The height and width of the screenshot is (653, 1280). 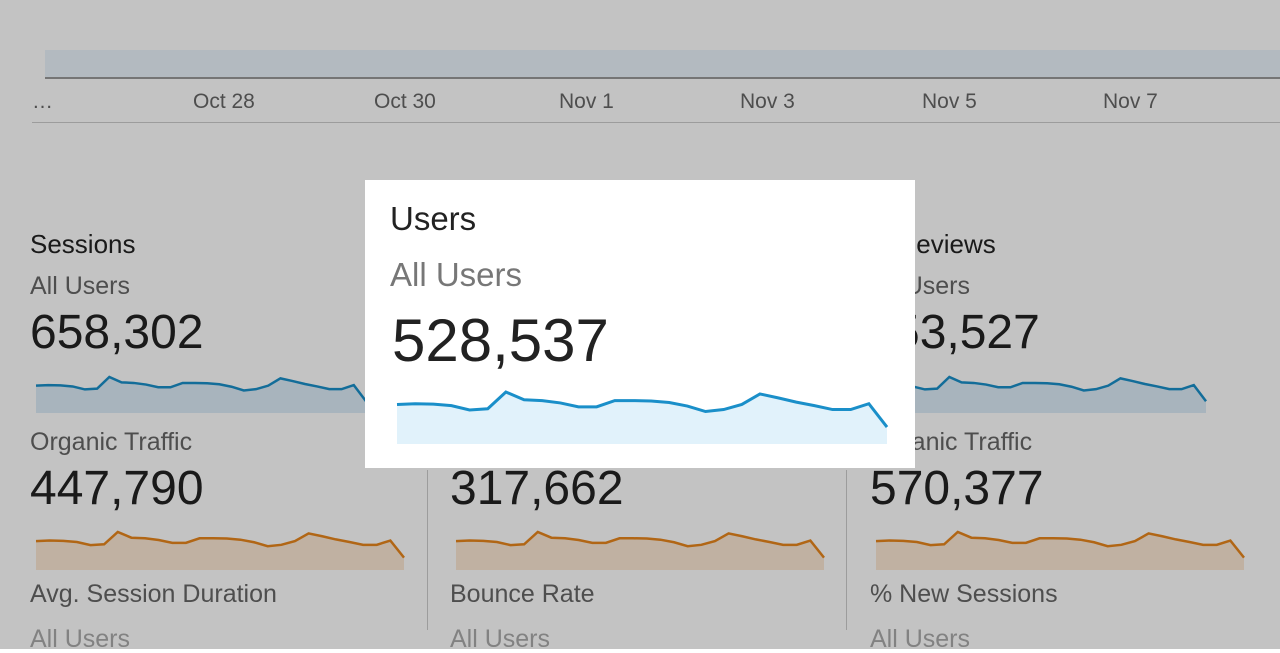 What do you see at coordinates (964, 594) in the screenshot?
I see `metric-title: % New Sessions` at bounding box center [964, 594].